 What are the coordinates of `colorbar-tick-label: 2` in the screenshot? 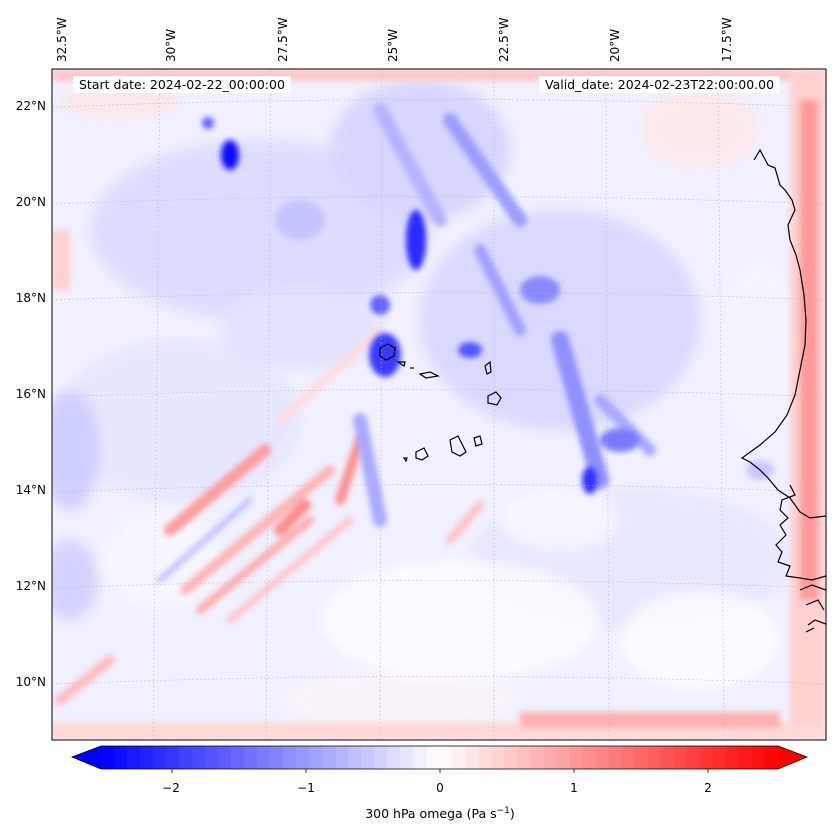 It's located at (708, 788).